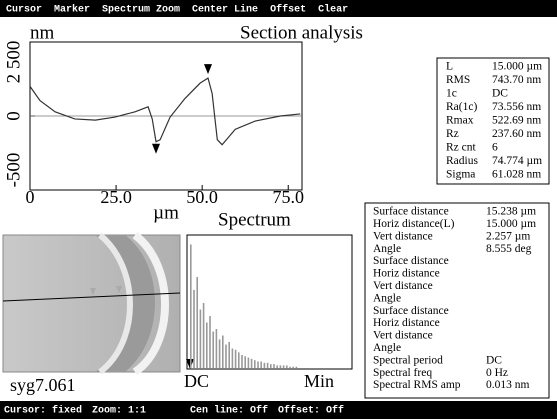 The image size is (557, 419). Describe the element at coordinates (333, 10) in the screenshot. I see `menu-item: Clear` at that location.